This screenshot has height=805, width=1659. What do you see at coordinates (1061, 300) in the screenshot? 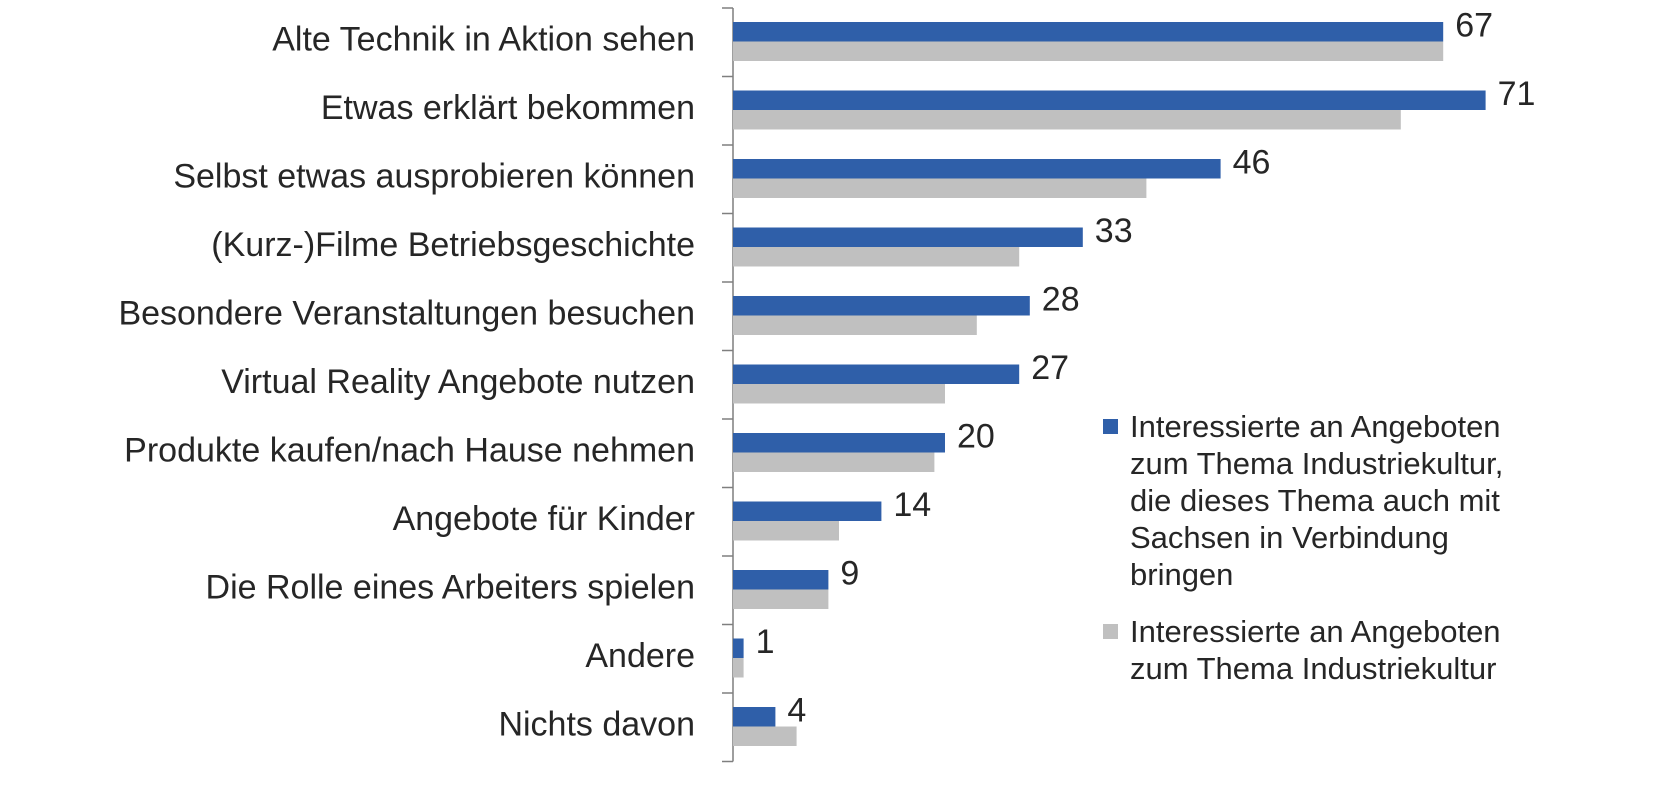
I see `data-label: 28` at bounding box center [1061, 300].